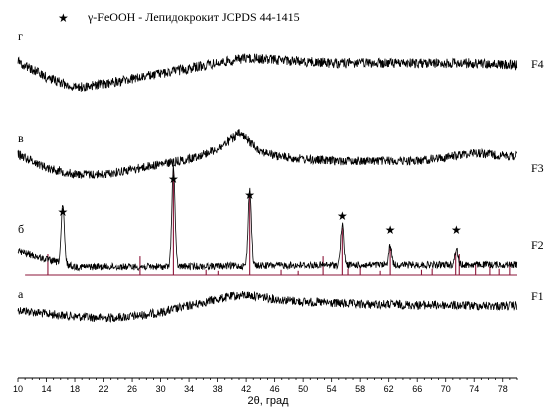 This screenshot has height=420, width=552. I want to click on x-tick-label: 66, so click(417, 389).